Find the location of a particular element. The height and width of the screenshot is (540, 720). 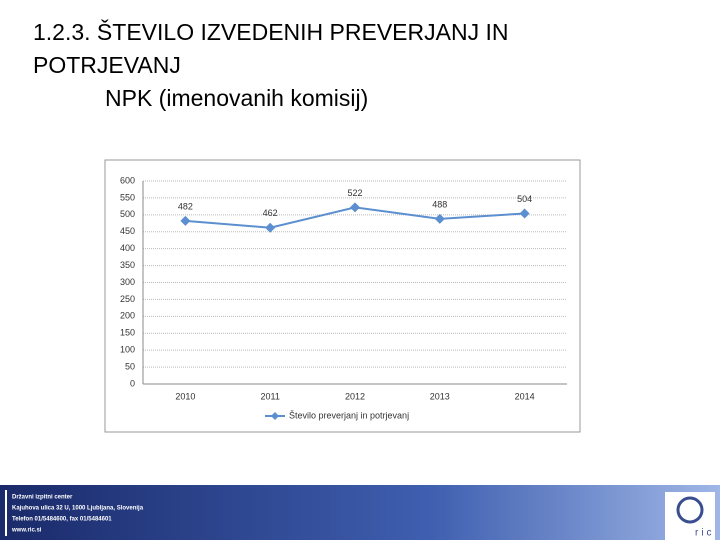

x-tick-label: 2014 is located at coordinates (525, 396).